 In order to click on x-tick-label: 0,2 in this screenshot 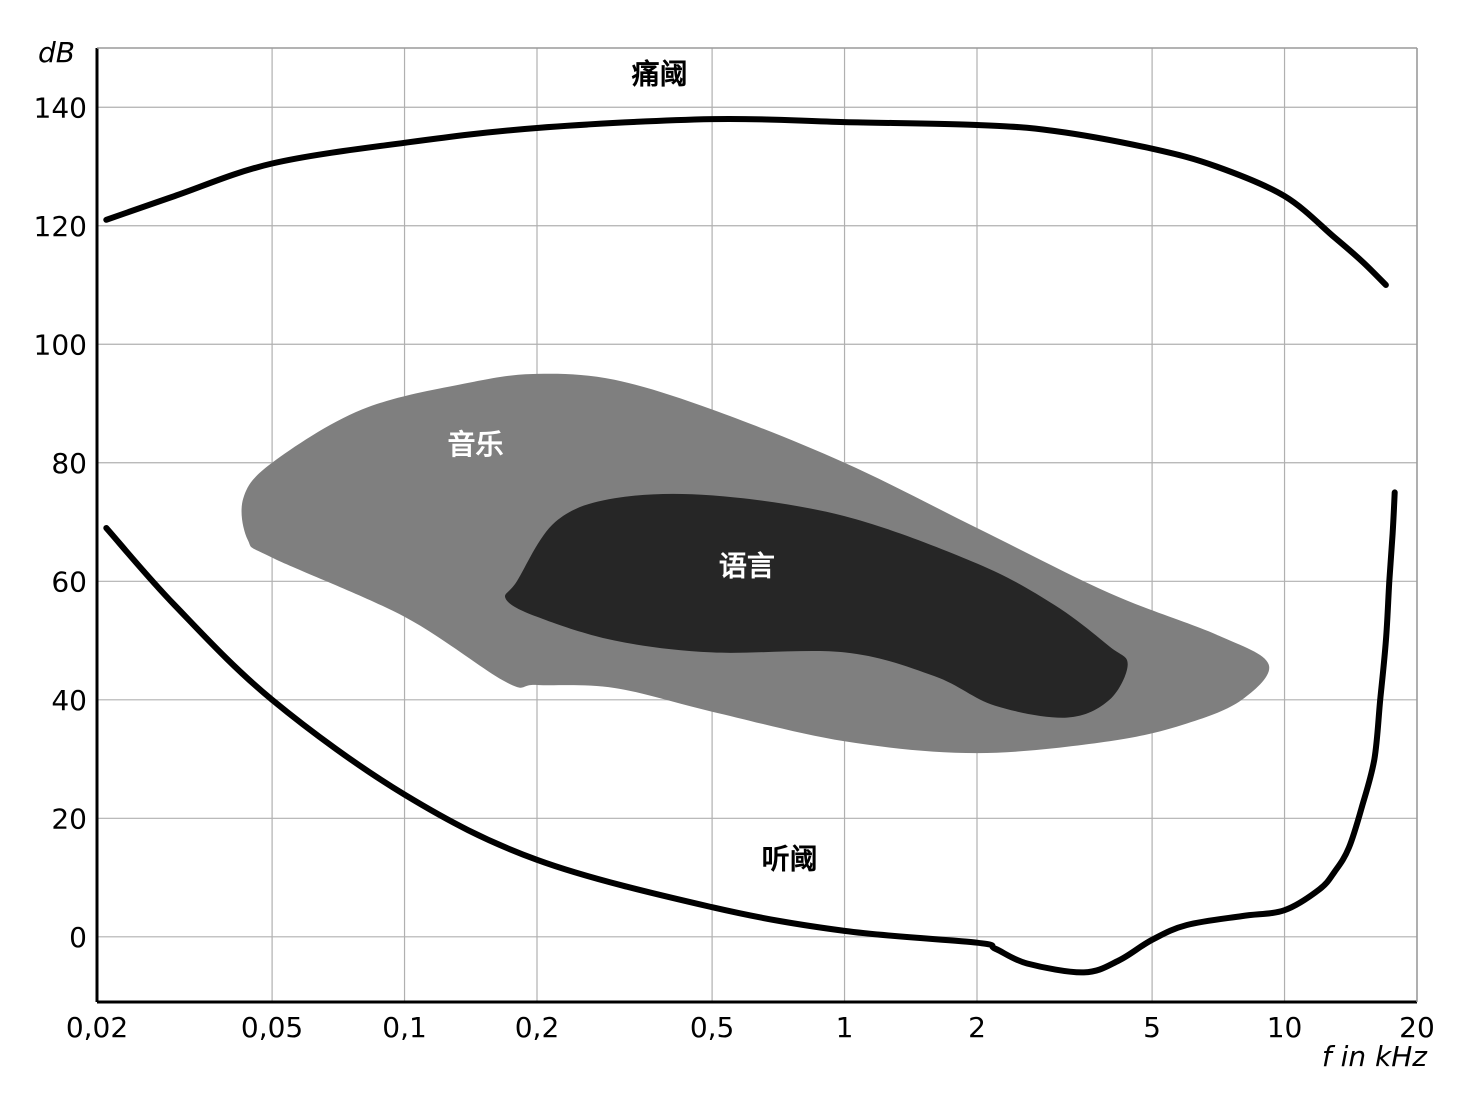, I will do `click(537, 1027)`.